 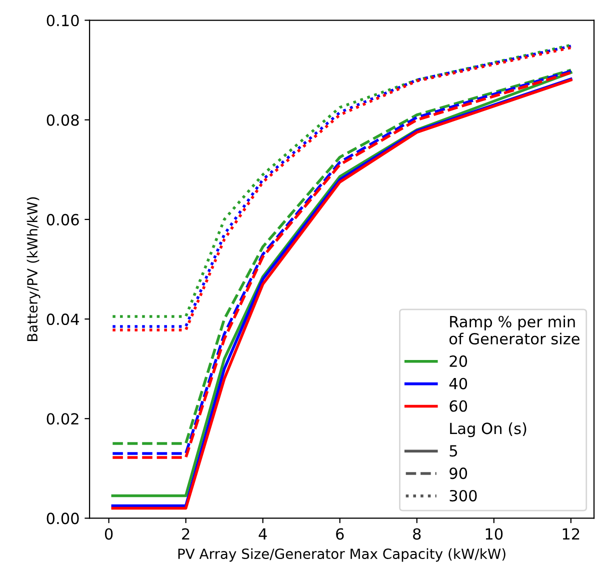 What do you see at coordinates (62, 120) in the screenshot?
I see `y-tick-label: 0.08` at bounding box center [62, 120].